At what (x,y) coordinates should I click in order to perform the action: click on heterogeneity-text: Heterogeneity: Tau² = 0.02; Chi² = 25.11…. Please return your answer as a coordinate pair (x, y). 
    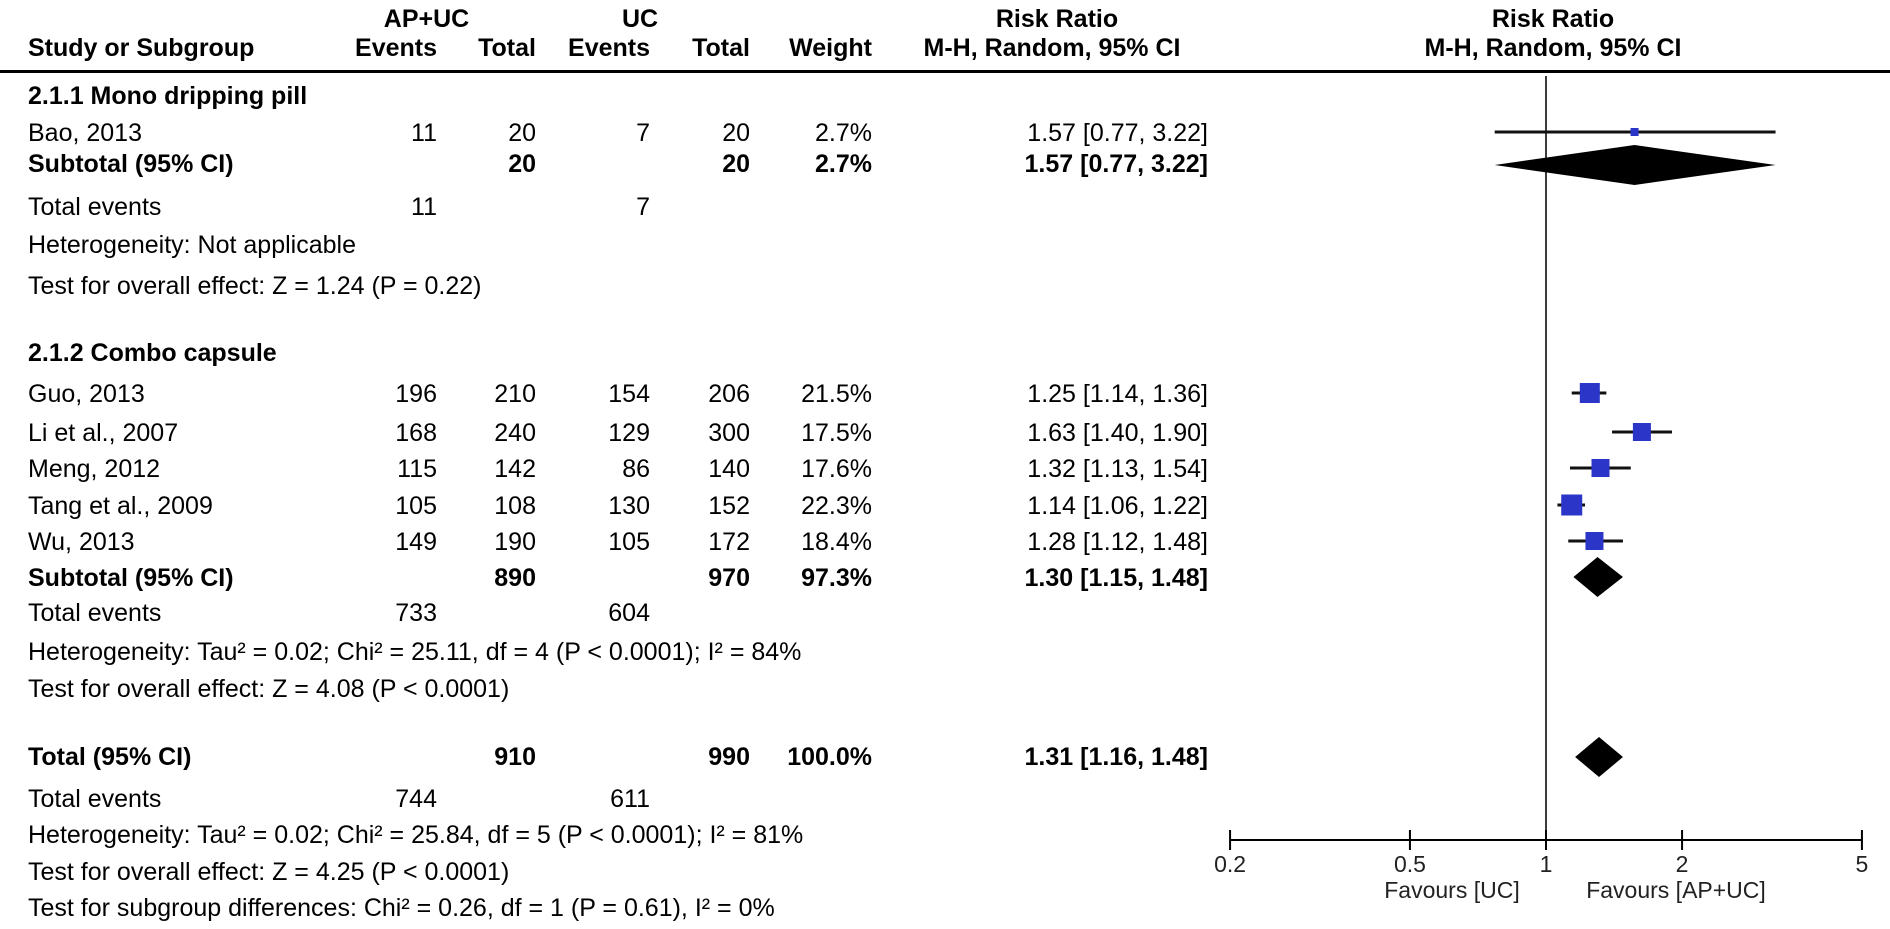
    Looking at the image, I should click on (415, 652).